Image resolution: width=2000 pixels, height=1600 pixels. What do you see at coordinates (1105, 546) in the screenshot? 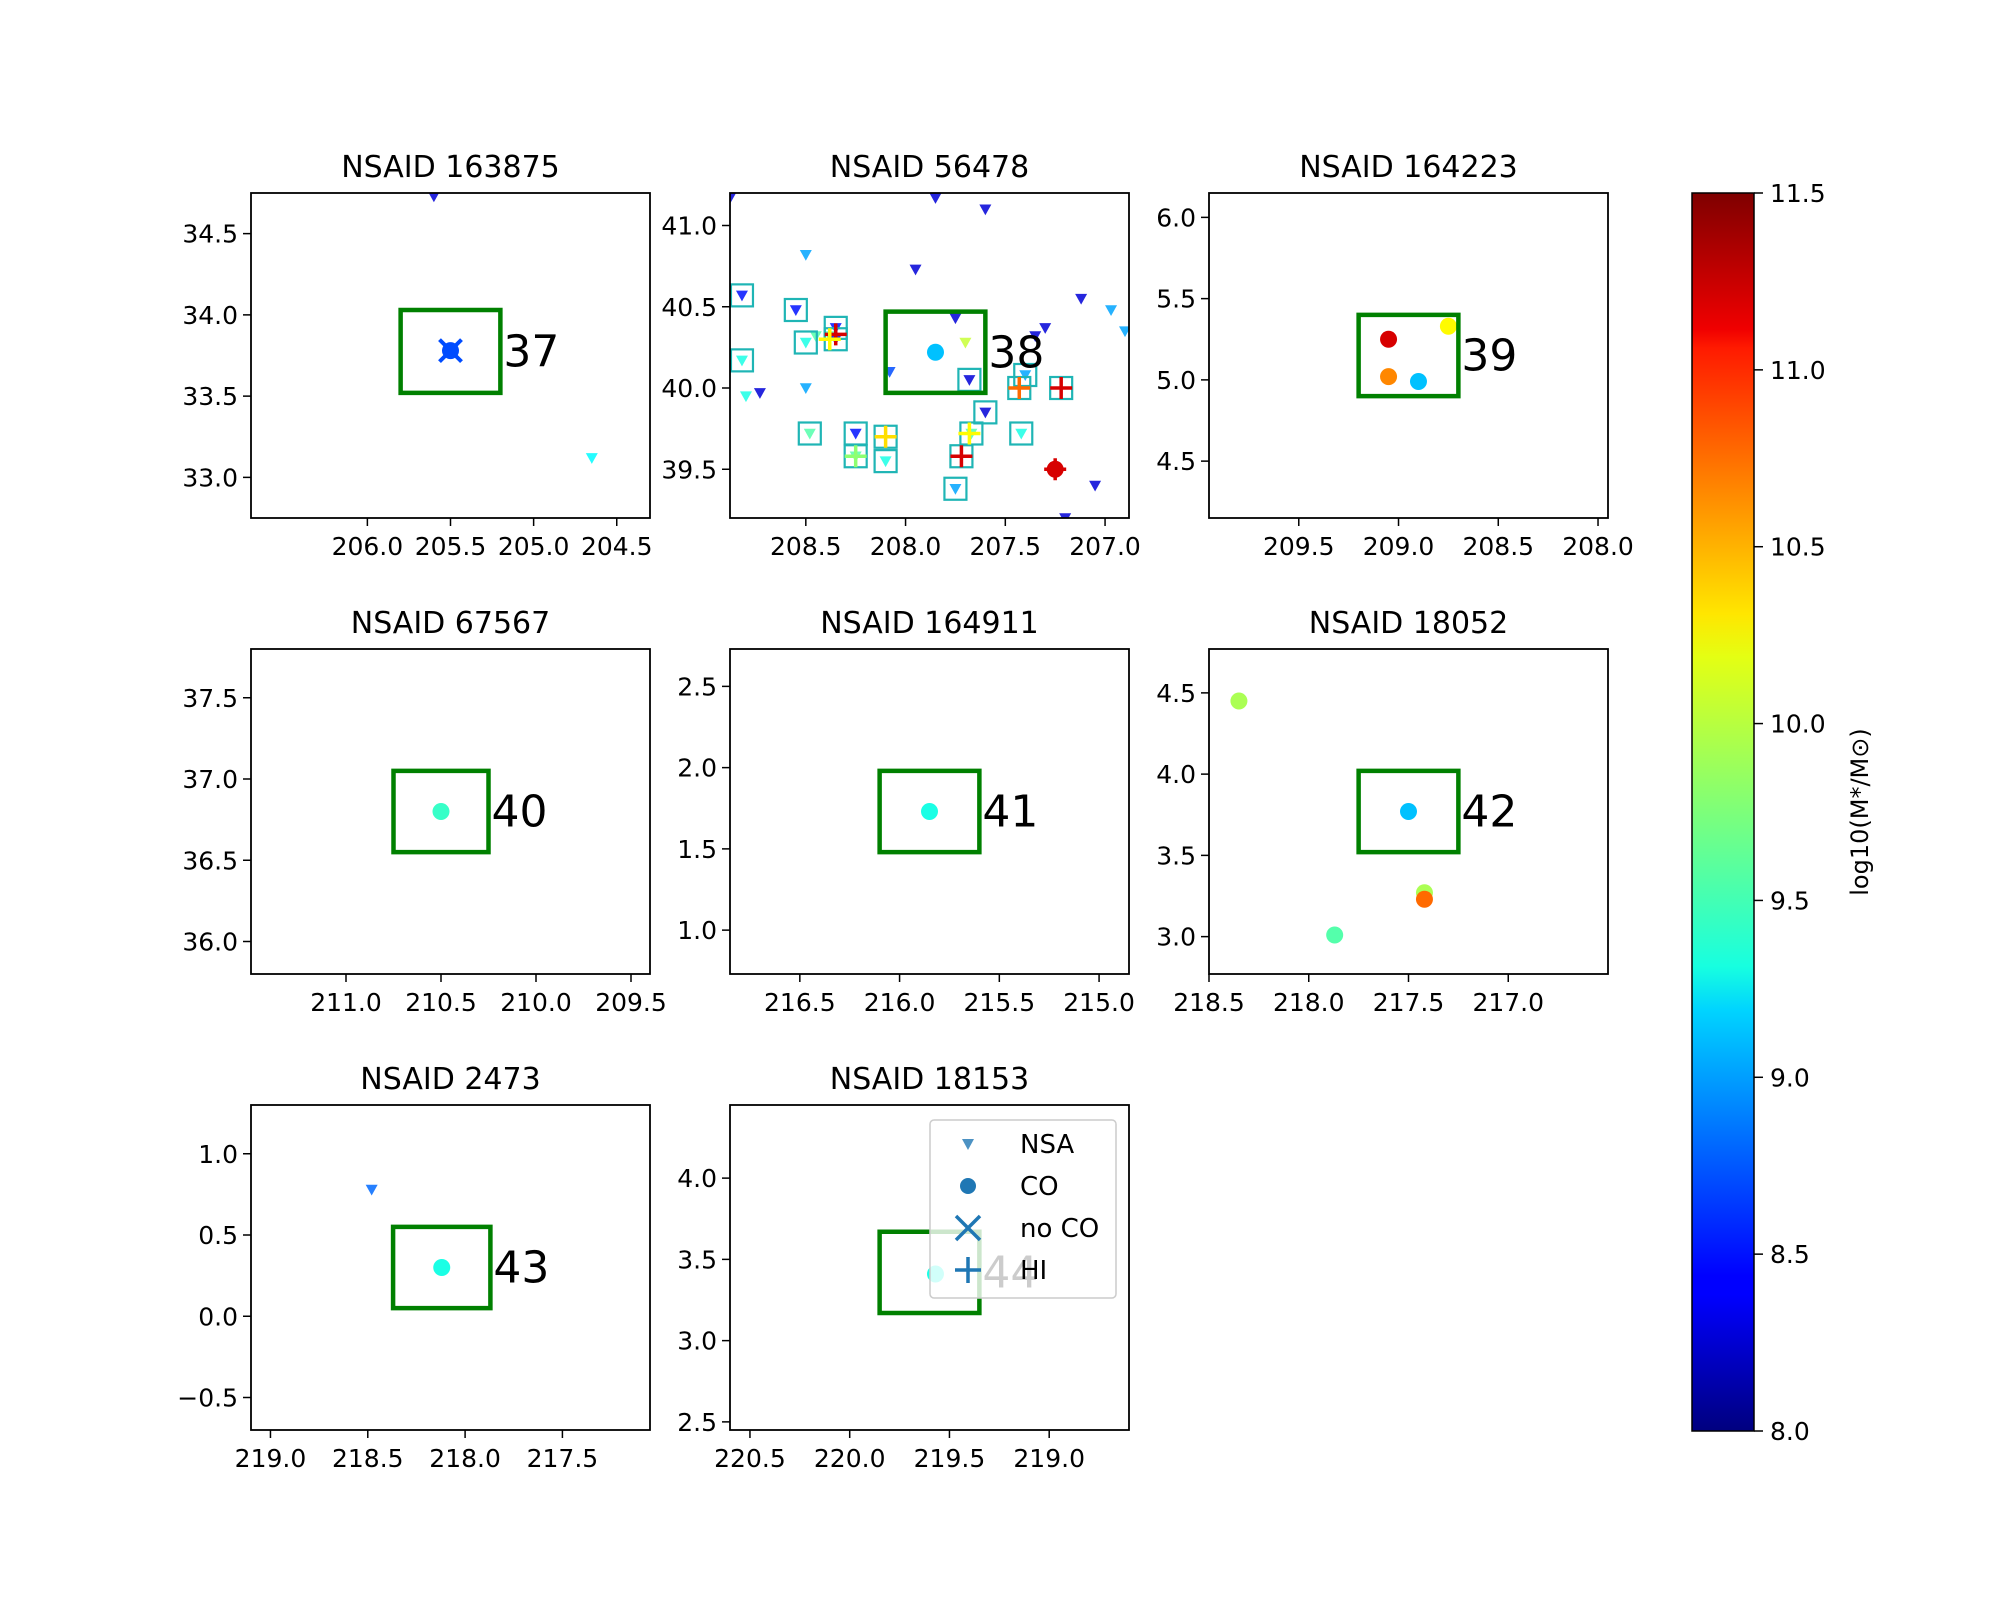
I see `x-tick-label: 207.0` at bounding box center [1105, 546].